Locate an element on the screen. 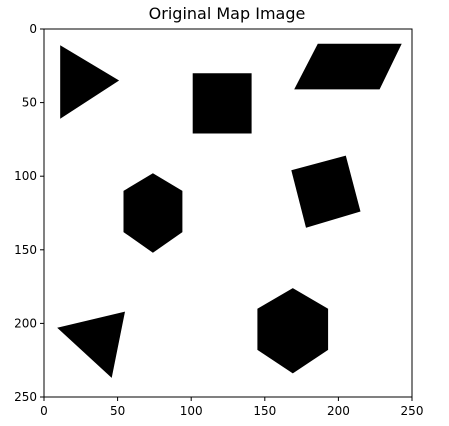 The image size is (449, 426). shape-hexagon-middle-left is located at coordinates (153, 213).